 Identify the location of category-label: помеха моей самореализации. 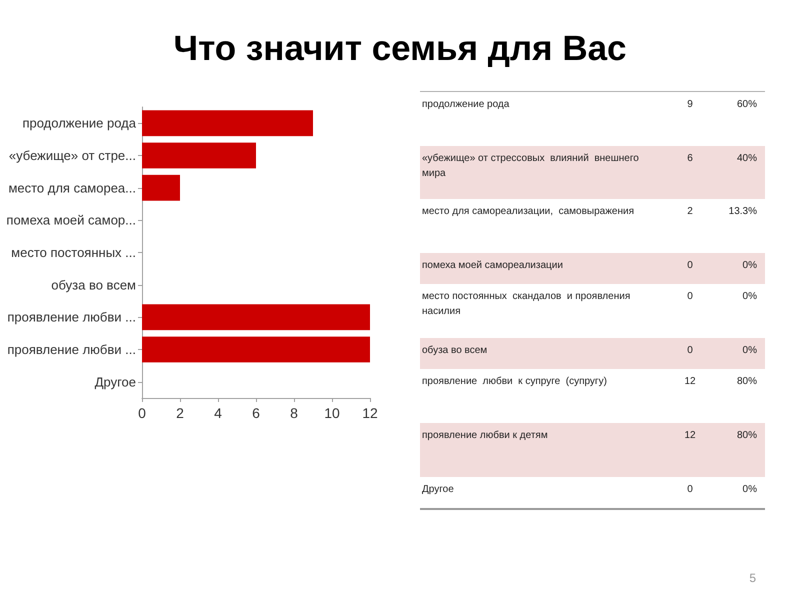
(493, 266).